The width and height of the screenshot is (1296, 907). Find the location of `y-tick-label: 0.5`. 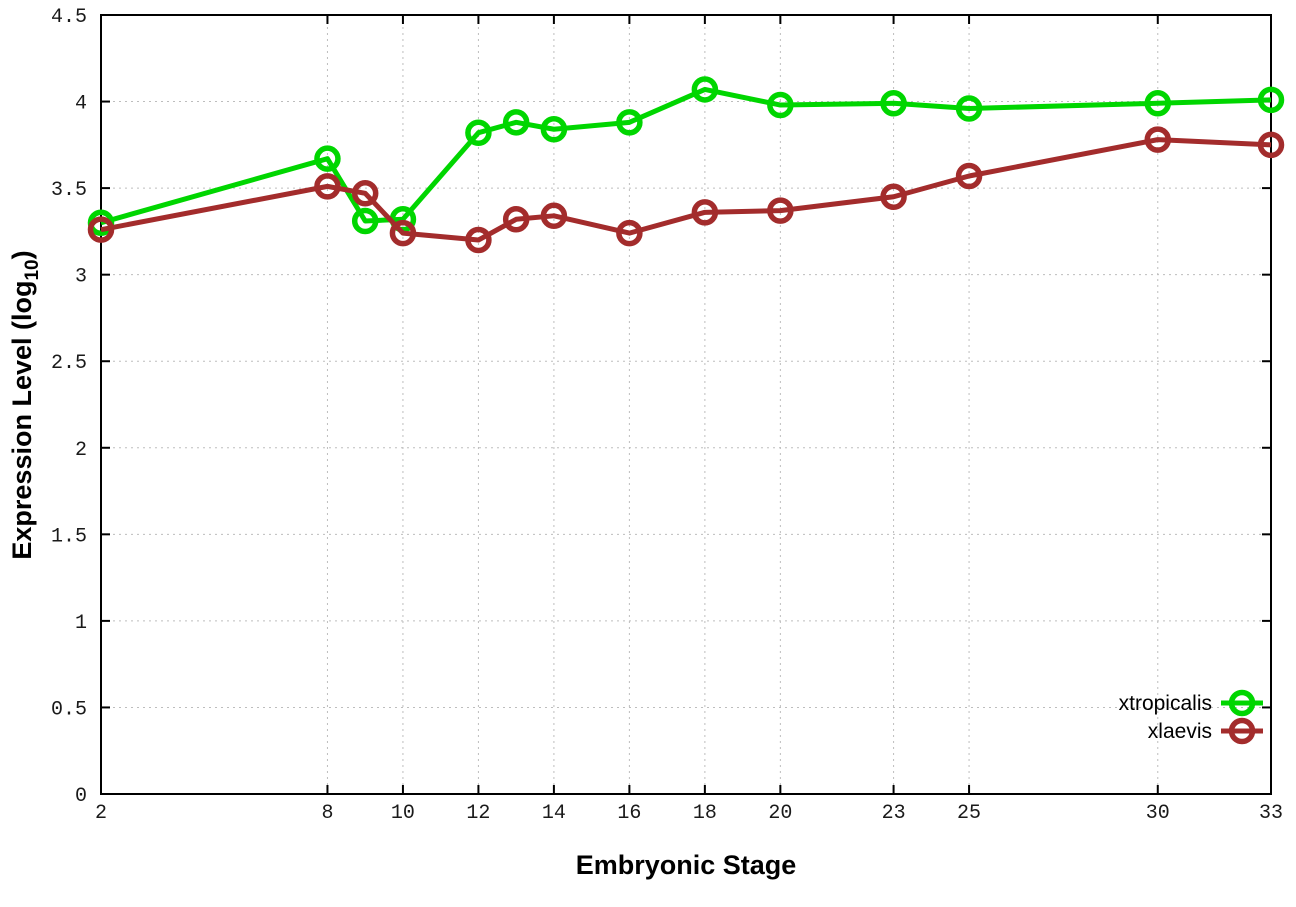

y-tick-label: 0.5 is located at coordinates (69, 709).